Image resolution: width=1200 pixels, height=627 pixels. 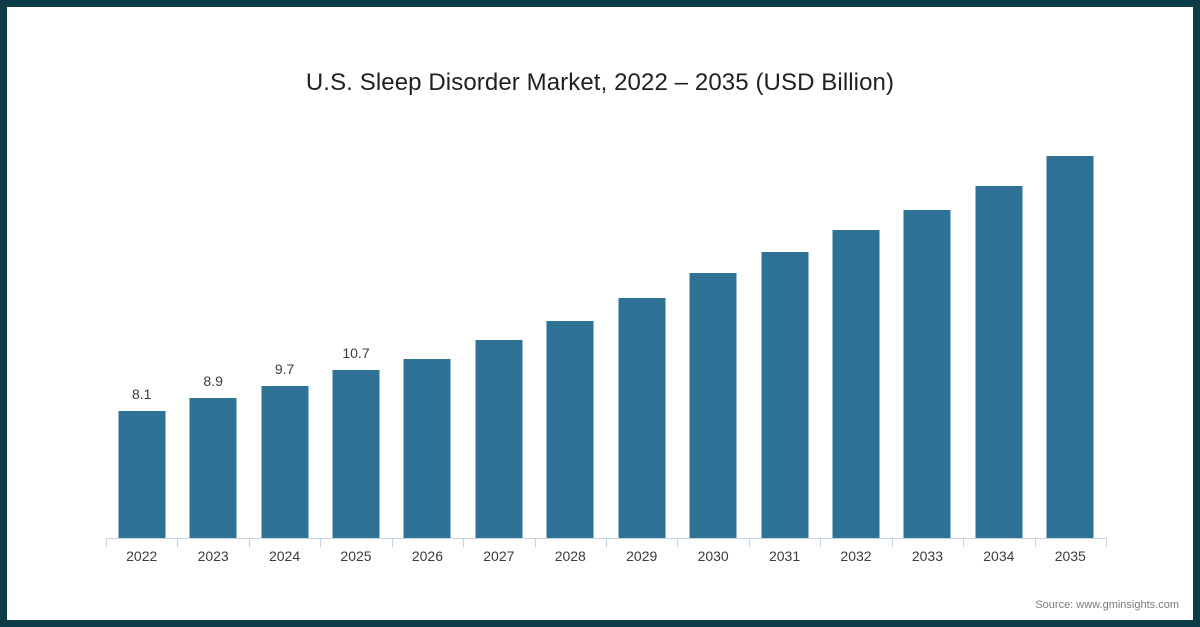 What do you see at coordinates (1070, 556) in the screenshot?
I see `x-axis-tick-label: 2035` at bounding box center [1070, 556].